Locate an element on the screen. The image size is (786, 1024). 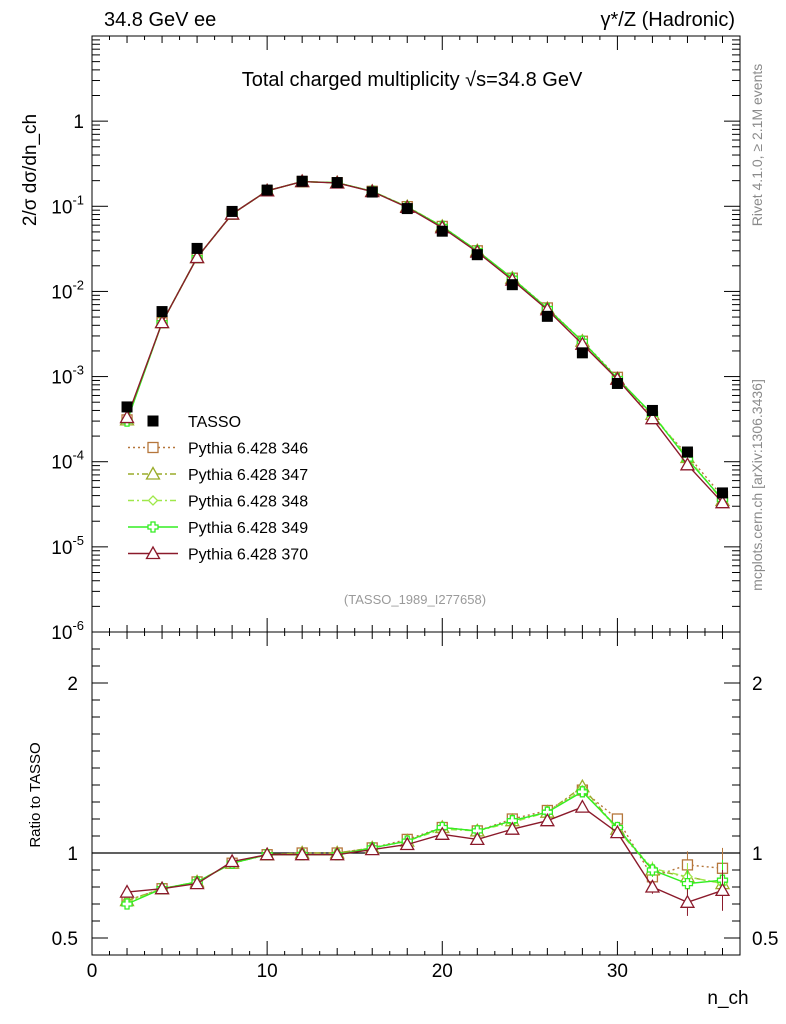
y-tick-label: 10⁻⁴ is located at coordinates (67, 461).